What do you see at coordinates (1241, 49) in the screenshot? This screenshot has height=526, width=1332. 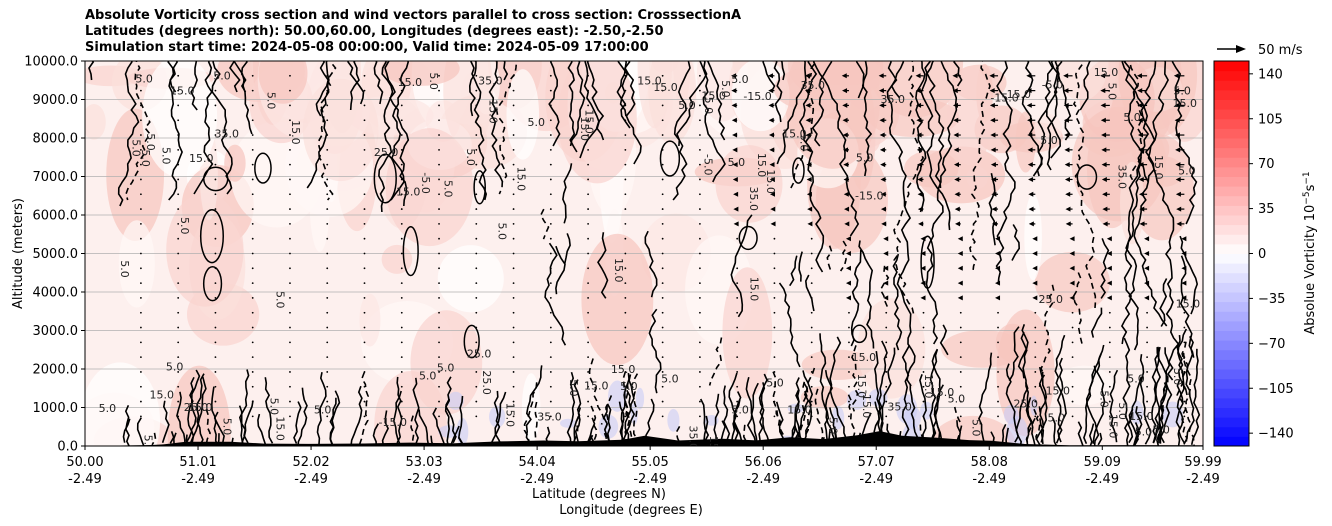 I see `quiver-key-arrow-icon` at bounding box center [1241, 49].